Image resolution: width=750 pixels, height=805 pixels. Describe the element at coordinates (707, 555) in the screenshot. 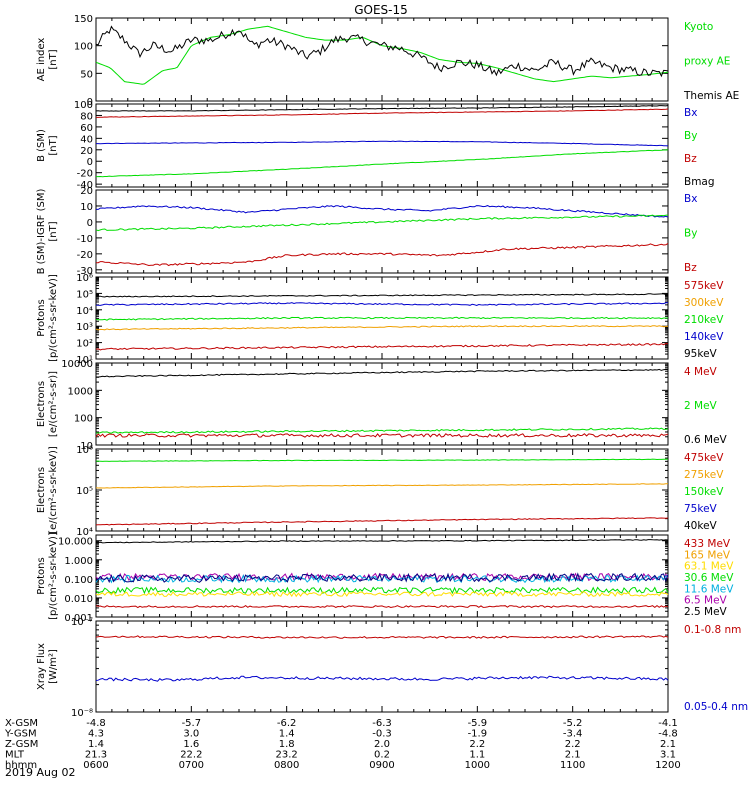

I see `legend-entry: 165 MeV` at that location.